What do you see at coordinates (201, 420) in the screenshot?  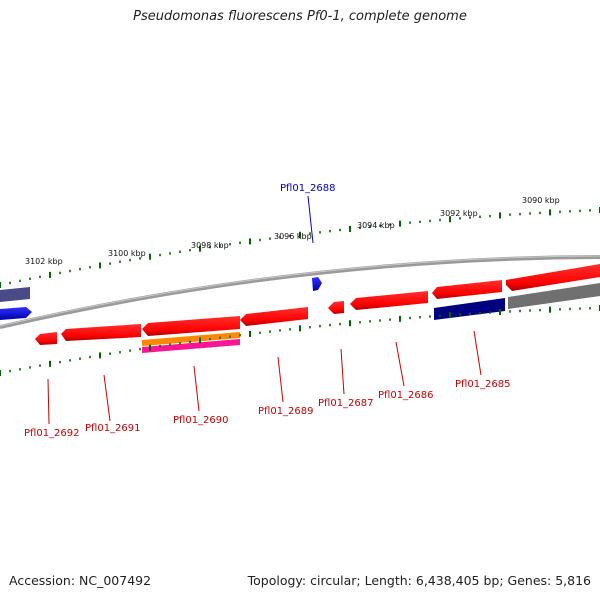 I see `gene-label-2690: Pfl01_2690` at bounding box center [201, 420].